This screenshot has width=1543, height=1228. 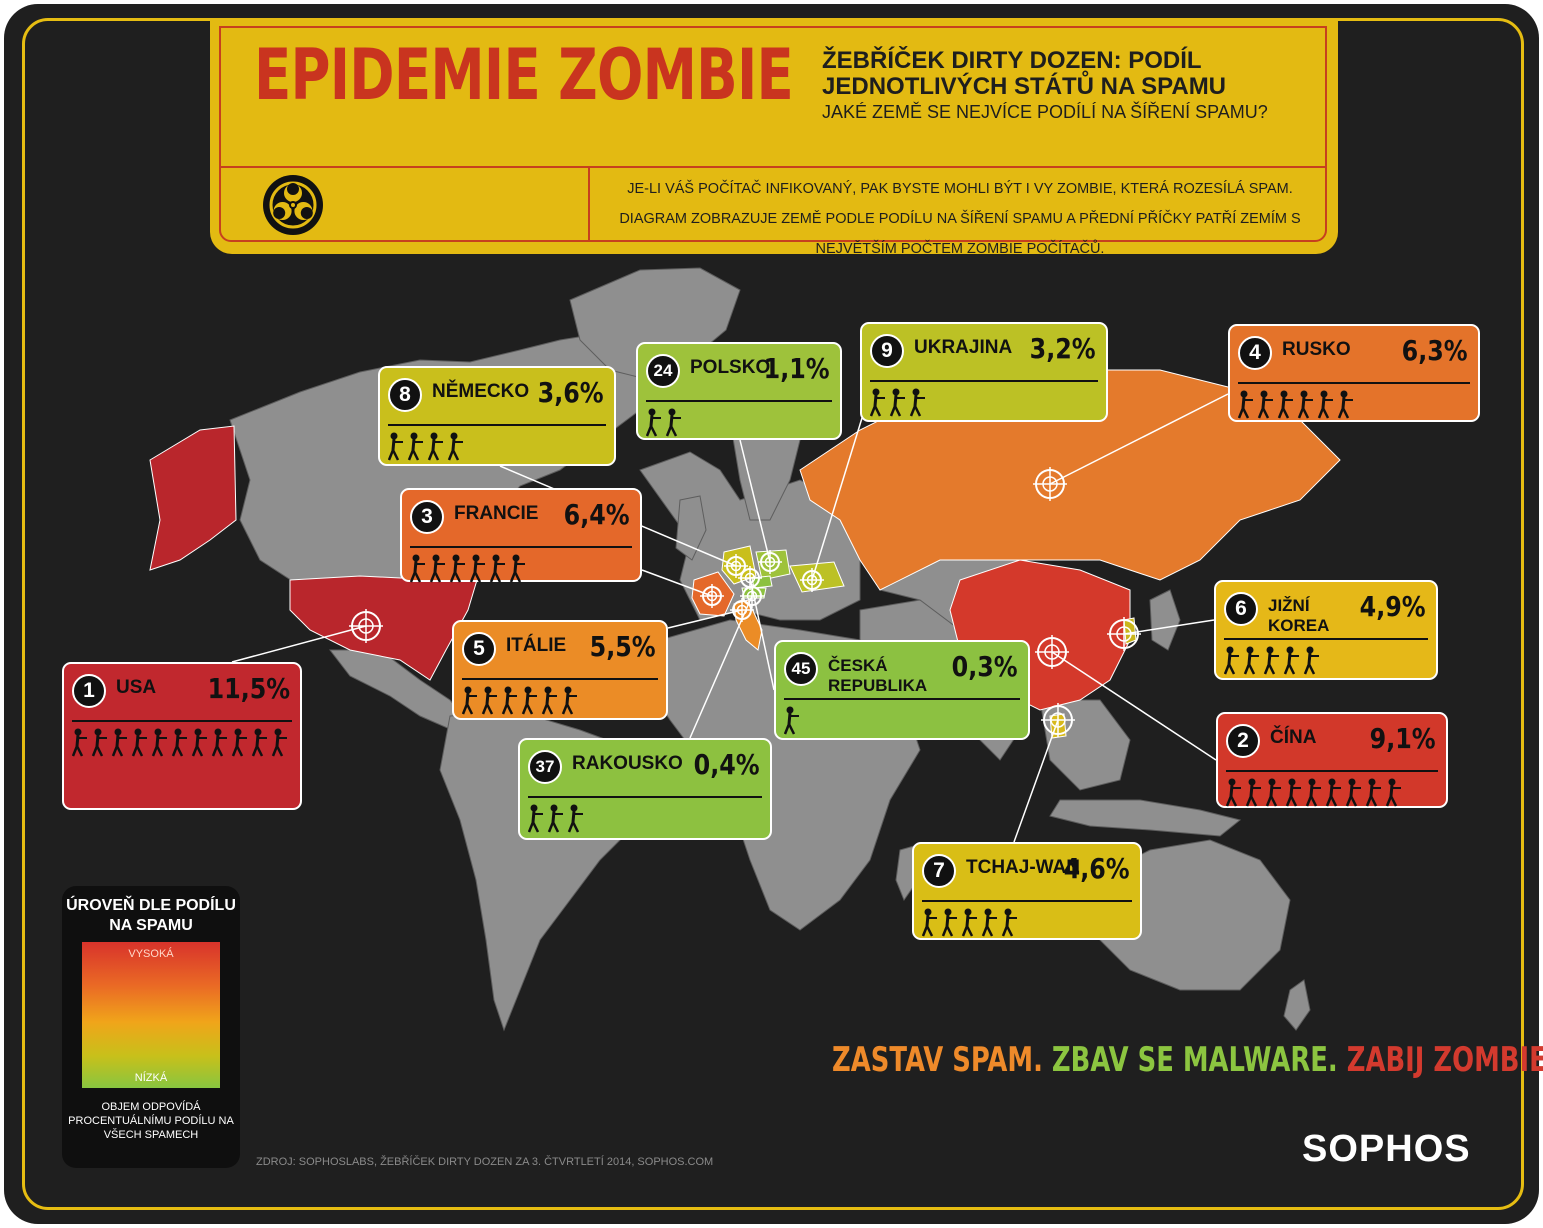 What do you see at coordinates (248, 688) in the screenshot?
I see `spam-share: 11,5%` at bounding box center [248, 688].